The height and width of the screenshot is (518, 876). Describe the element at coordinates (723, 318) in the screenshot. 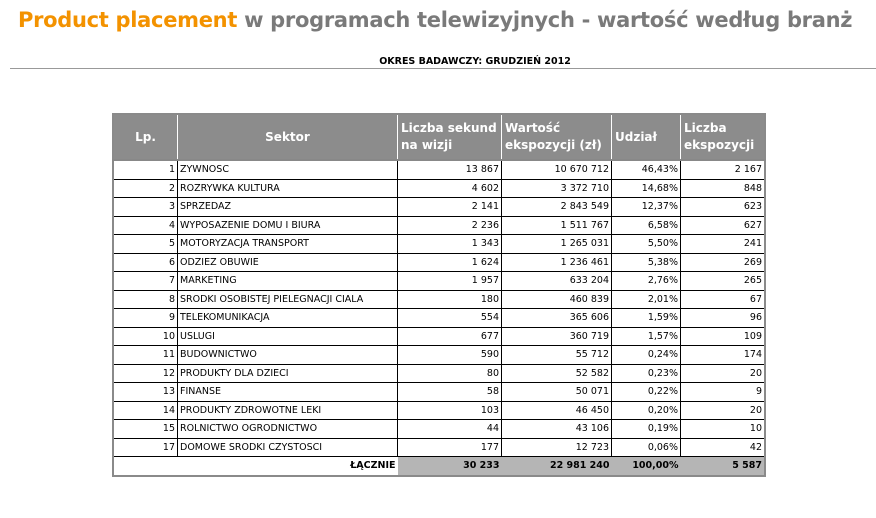

I see `row-count: 96` at that location.